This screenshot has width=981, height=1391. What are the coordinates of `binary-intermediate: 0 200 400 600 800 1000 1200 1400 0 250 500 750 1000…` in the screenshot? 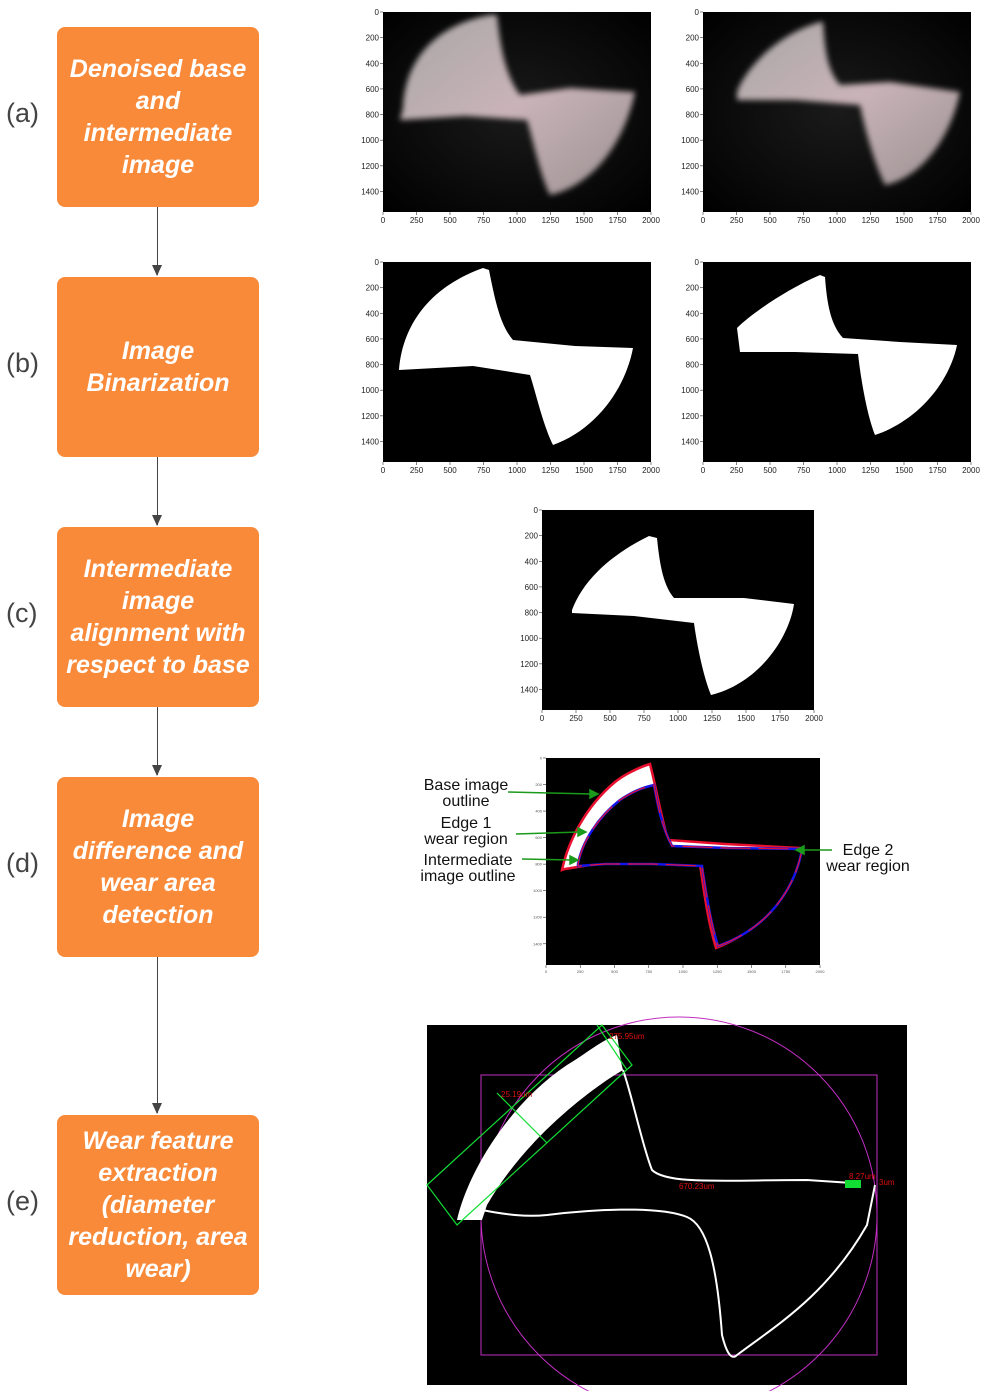 It's located at (830, 366).